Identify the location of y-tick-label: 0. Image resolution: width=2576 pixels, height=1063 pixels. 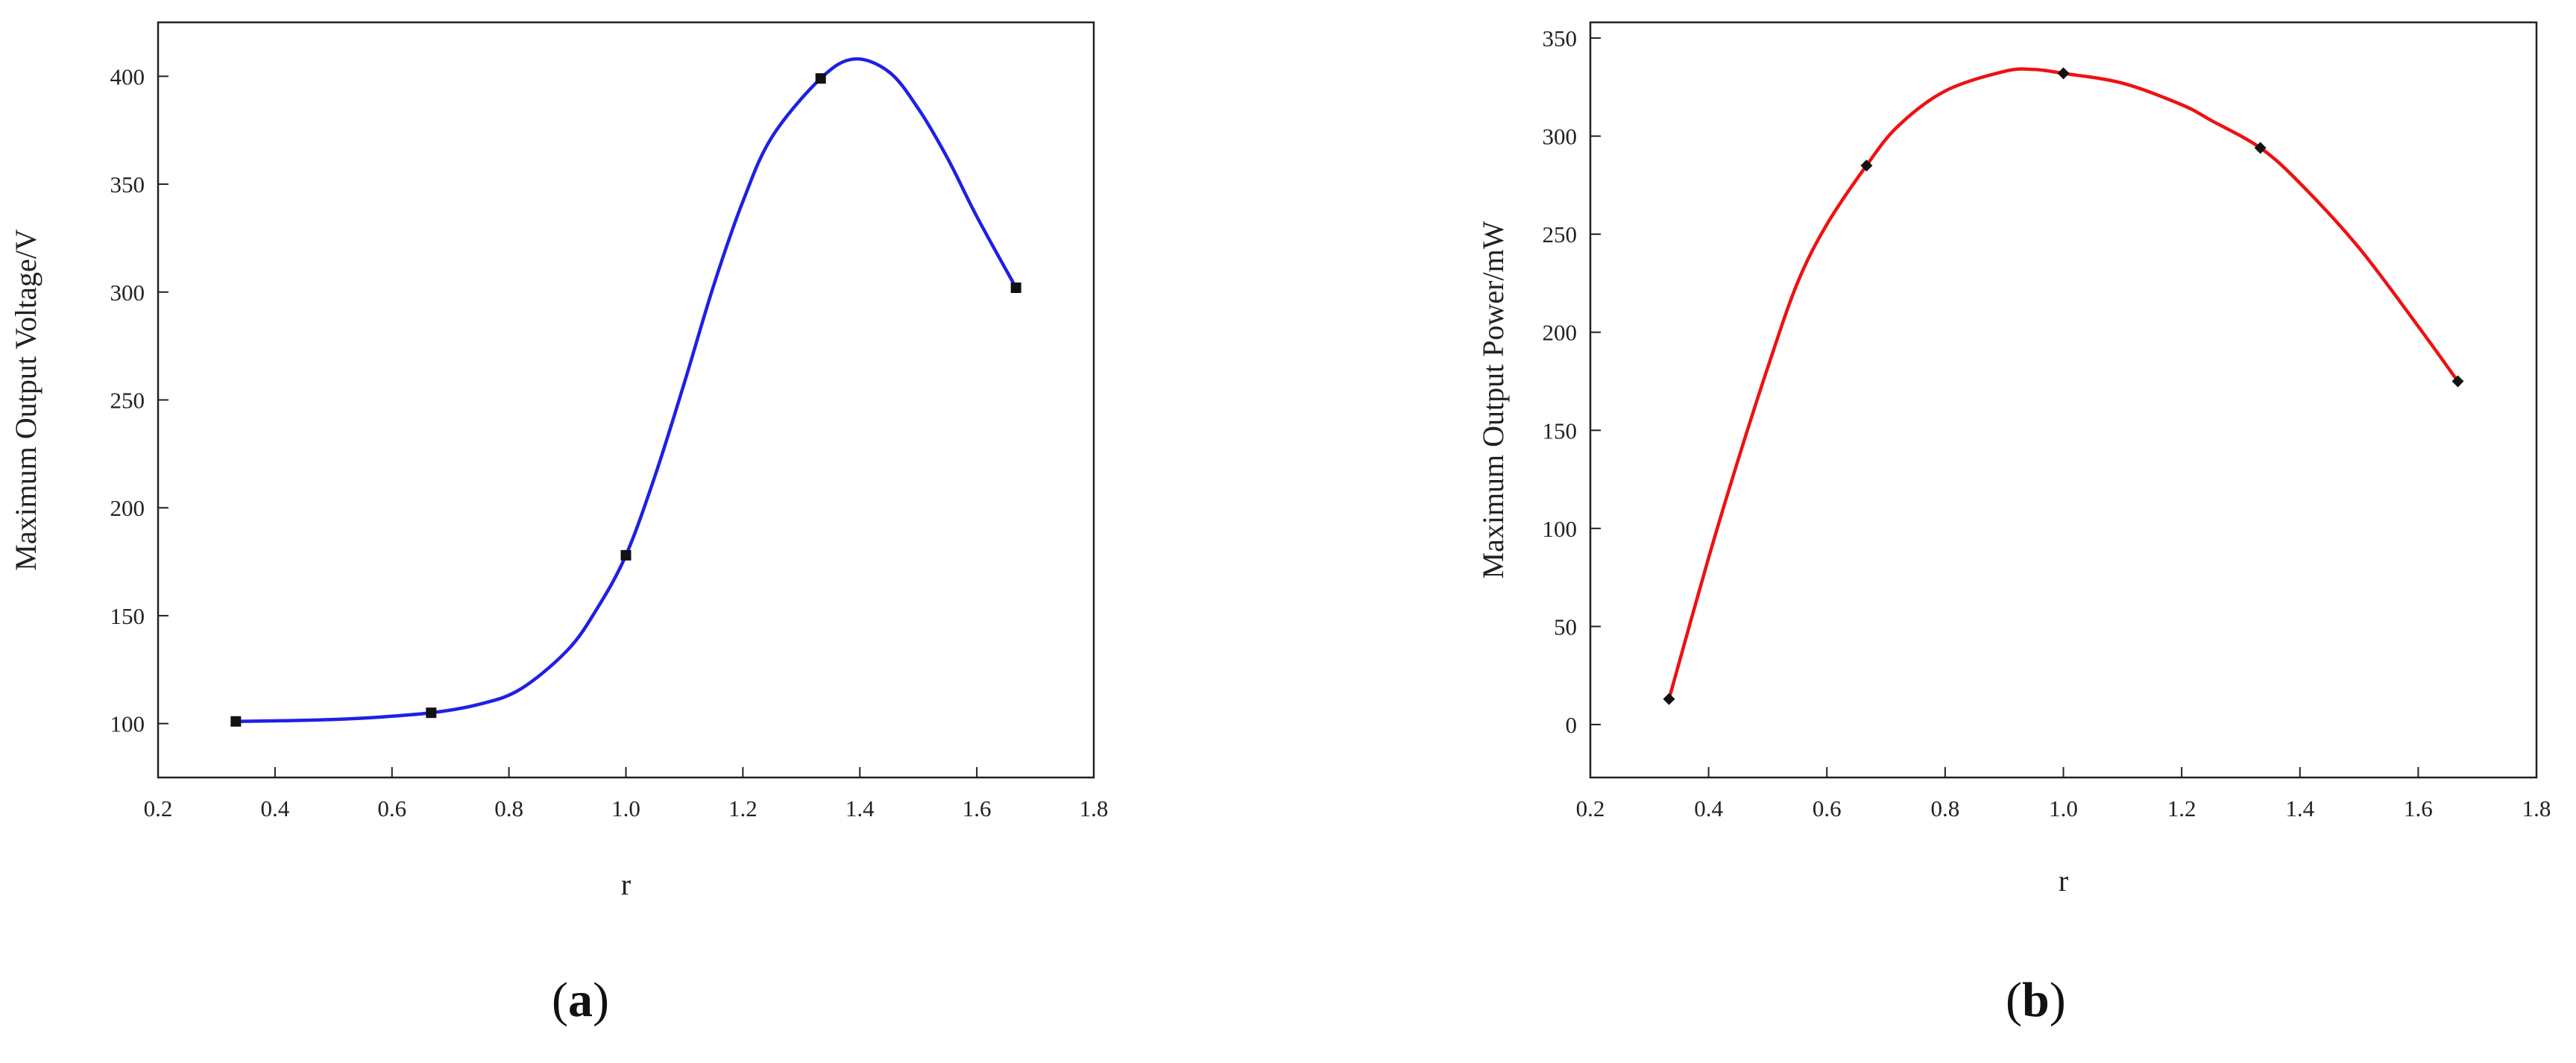
(1572, 725).